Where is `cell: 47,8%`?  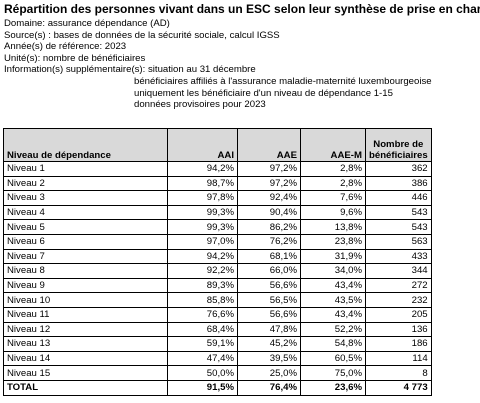 cell: 47,8% is located at coordinates (269, 329).